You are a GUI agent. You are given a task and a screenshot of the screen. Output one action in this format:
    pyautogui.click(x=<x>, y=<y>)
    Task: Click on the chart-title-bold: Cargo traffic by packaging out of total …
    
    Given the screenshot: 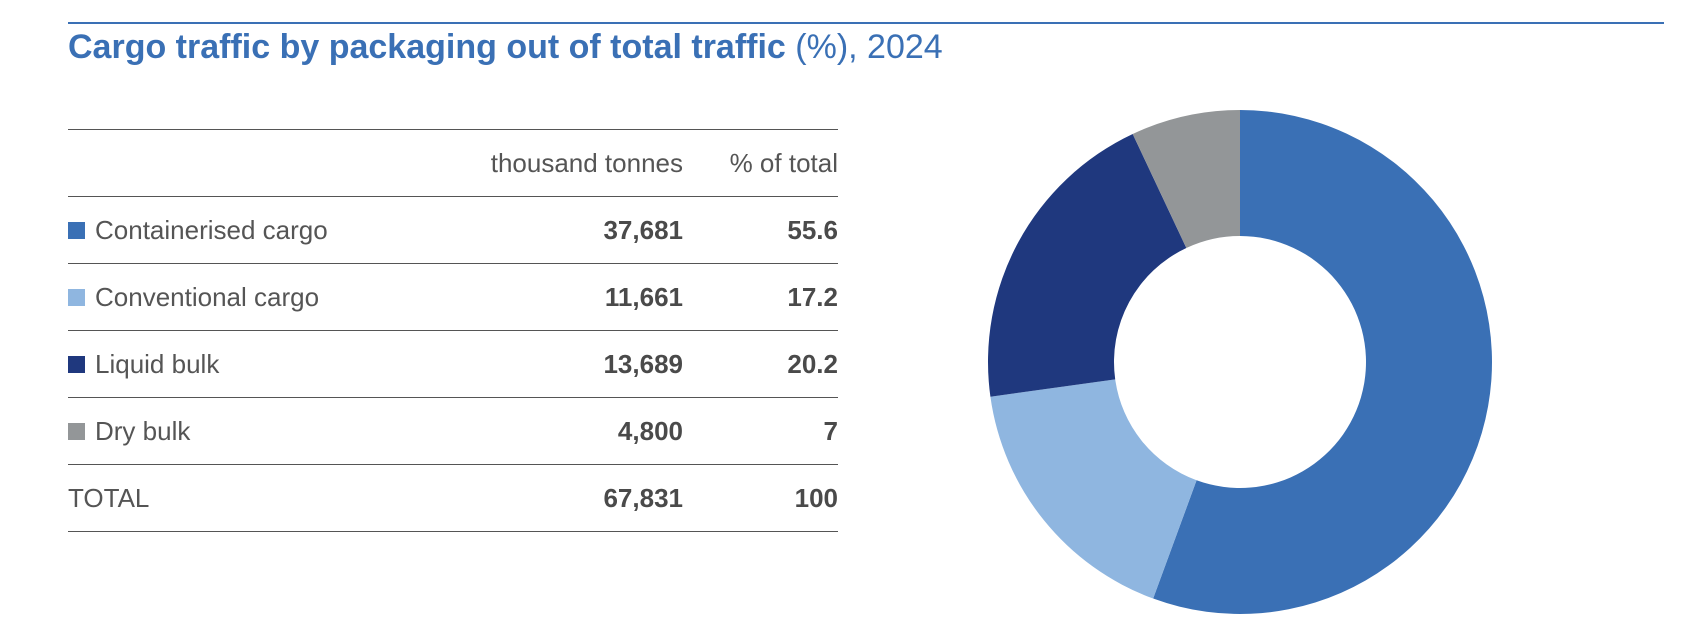 What is the action you would take?
    pyautogui.click(x=427, y=47)
    